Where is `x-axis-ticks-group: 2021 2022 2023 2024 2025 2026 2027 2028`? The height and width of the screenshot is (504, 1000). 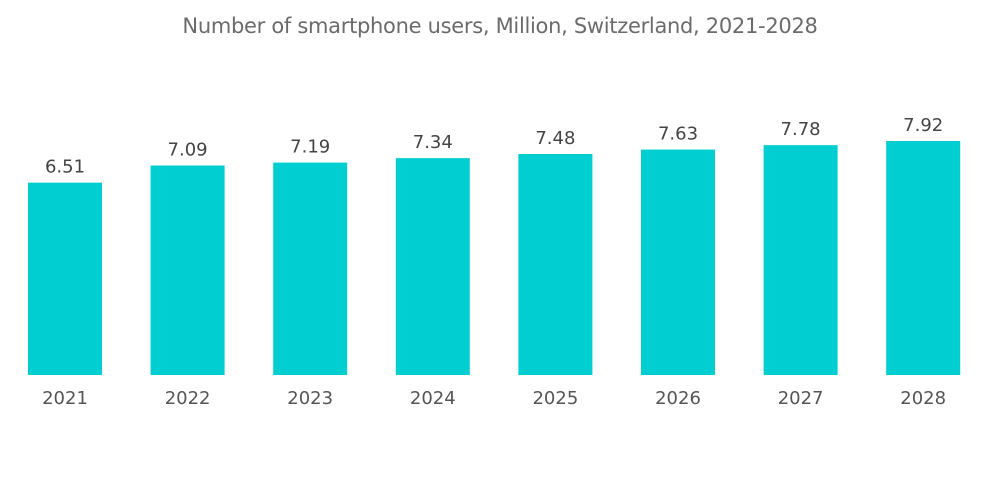
x-axis-ticks-group: 2021 2022 2023 2024 2025 2026 2027 2028 is located at coordinates (494, 398).